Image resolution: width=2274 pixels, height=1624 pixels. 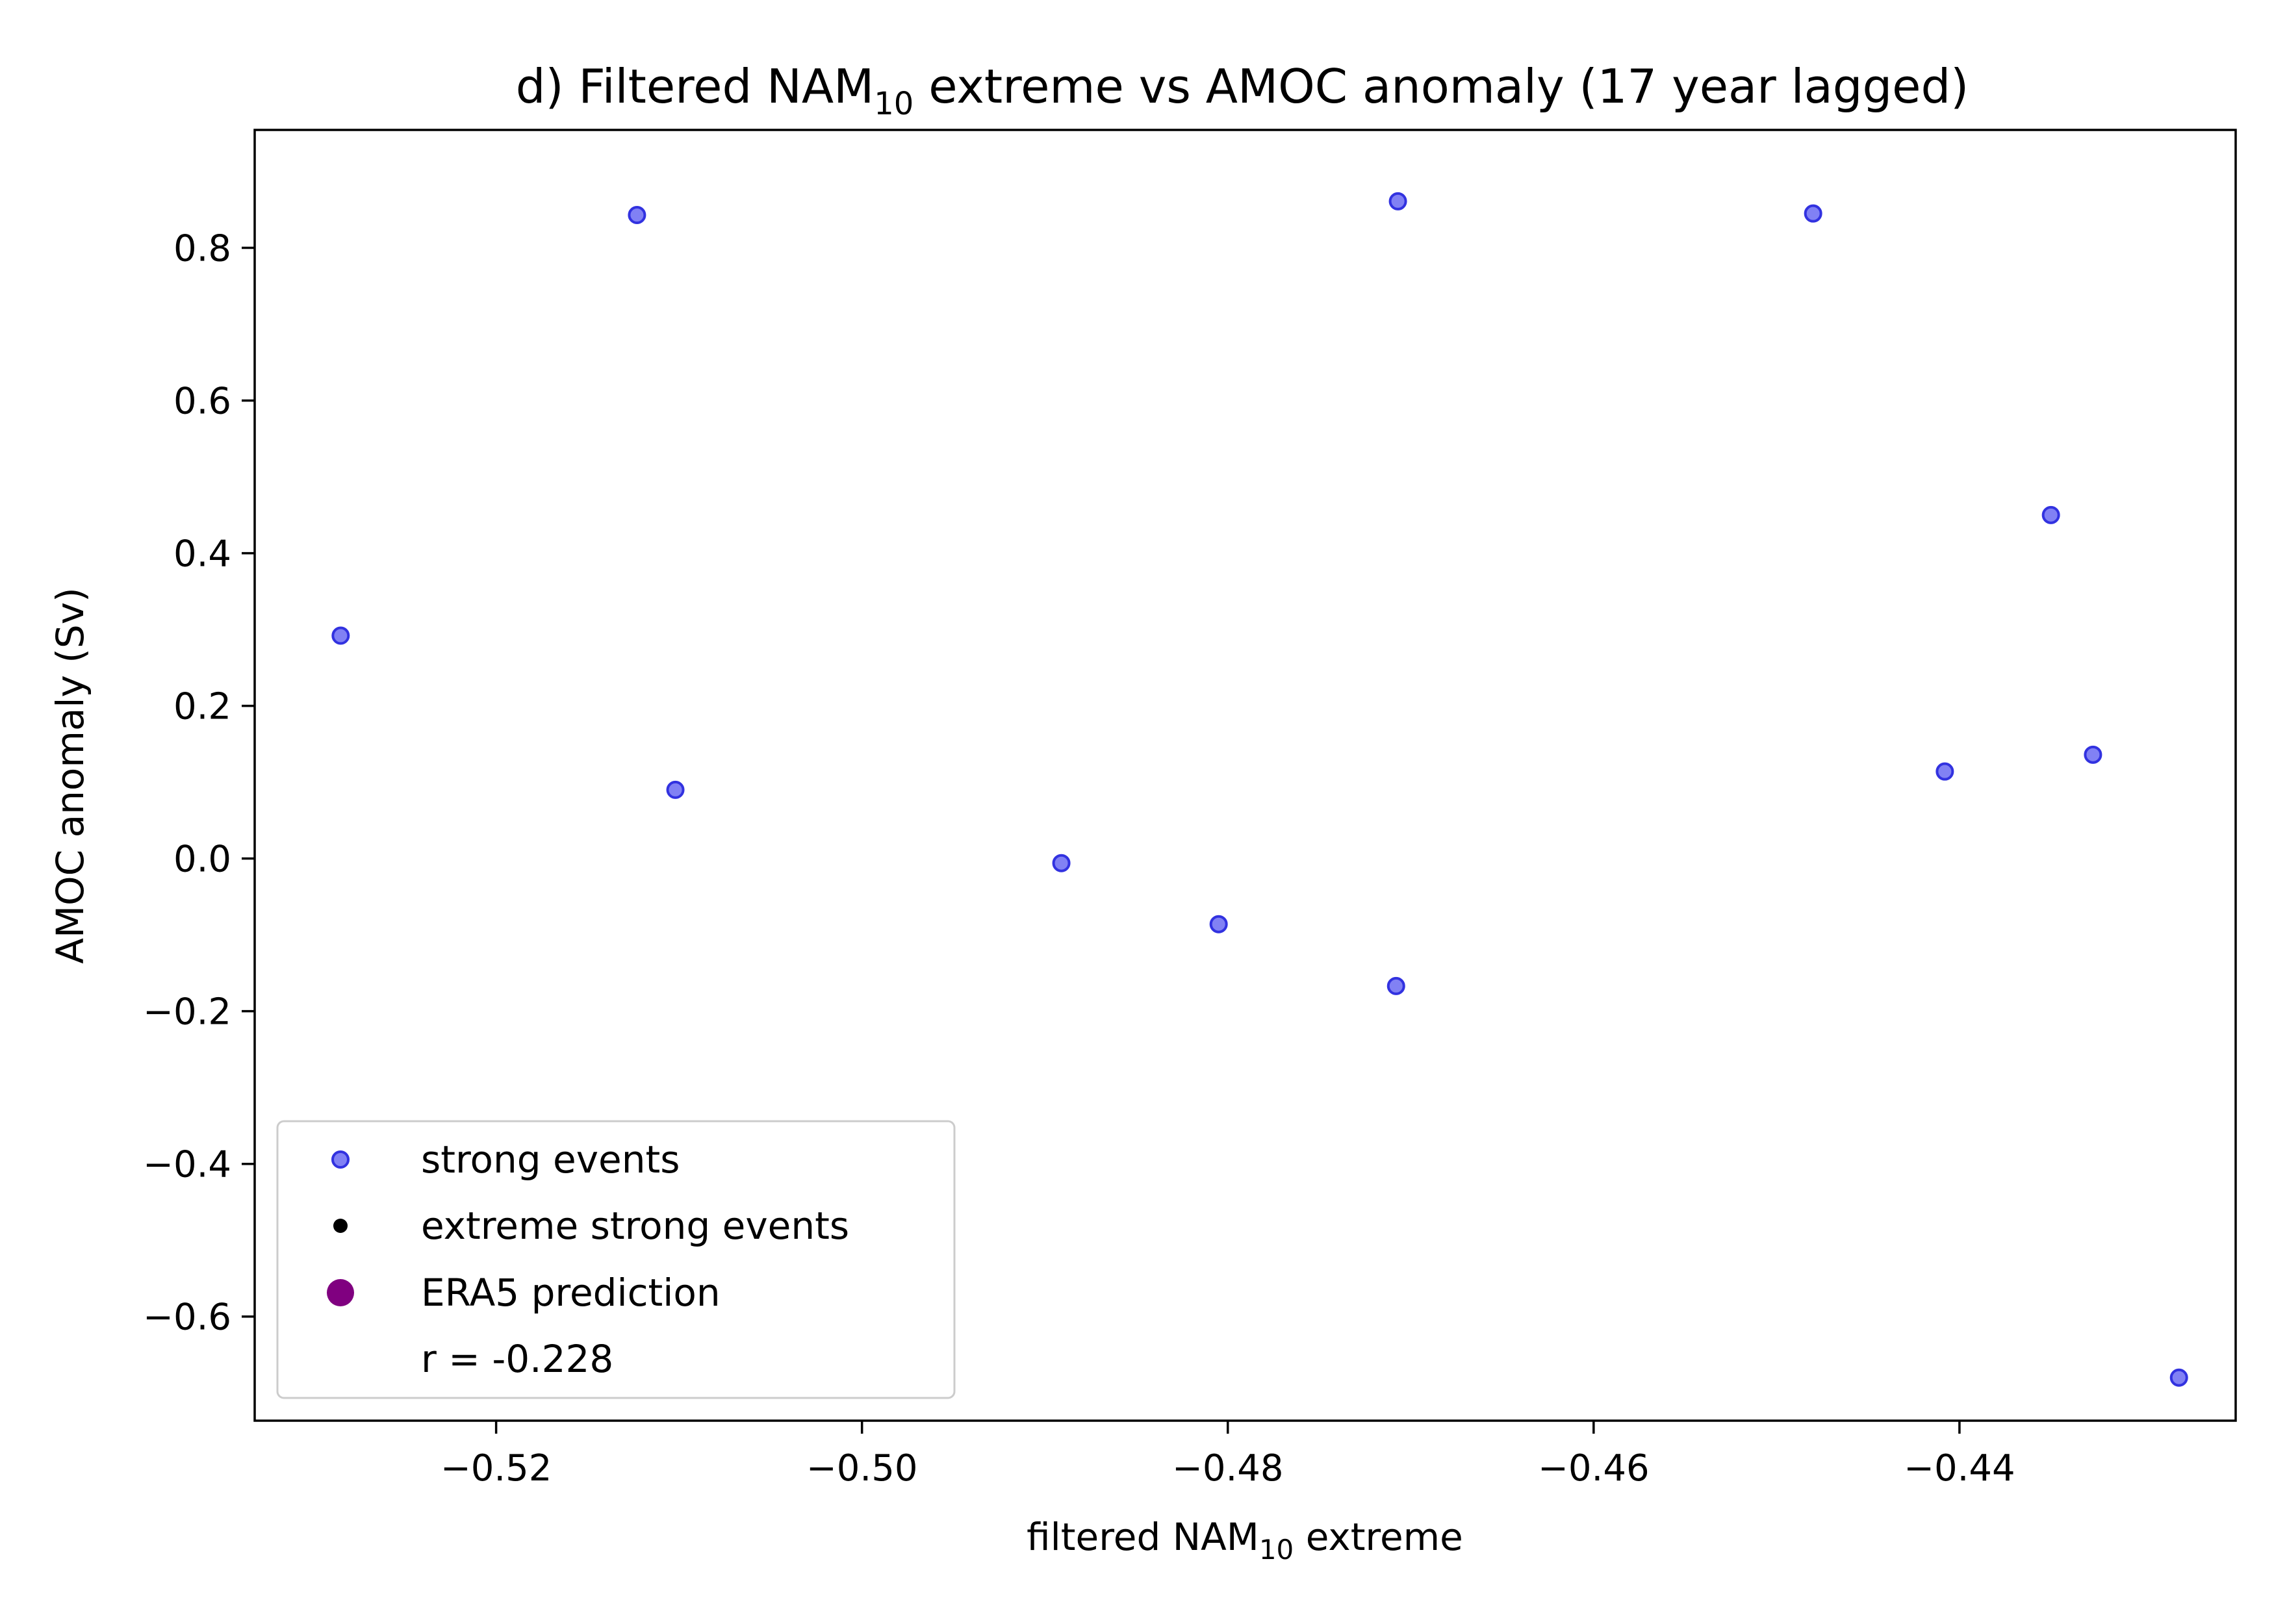 What do you see at coordinates (635, 1226) in the screenshot?
I see `legend-label-extreme-strong-events: extreme strong events` at bounding box center [635, 1226].